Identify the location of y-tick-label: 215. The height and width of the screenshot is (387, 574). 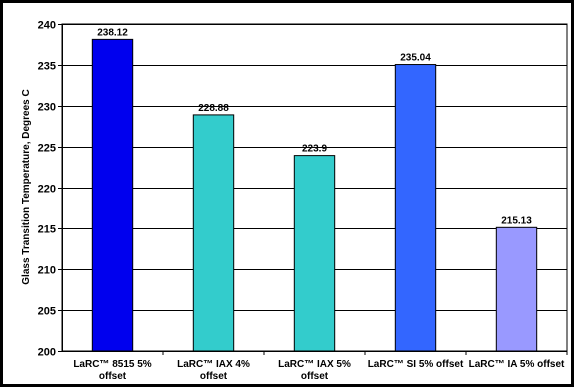
(47, 230).